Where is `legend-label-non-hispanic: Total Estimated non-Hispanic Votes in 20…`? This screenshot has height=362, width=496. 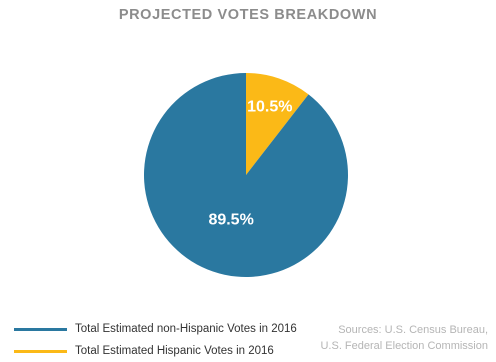 legend-label-non-hispanic: Total Estimated non-Hispanic Votes in 20… is located at coordinates (186, 329).